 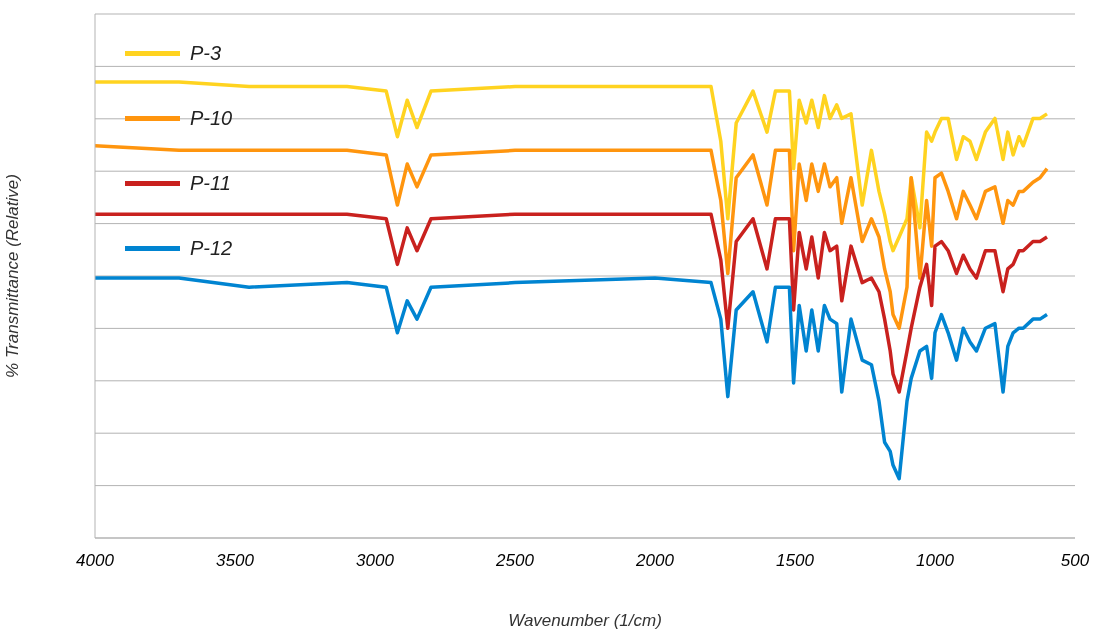 I want to click on x-axis-title: Wavenumber (1/cm), so click(x=585, y=620).